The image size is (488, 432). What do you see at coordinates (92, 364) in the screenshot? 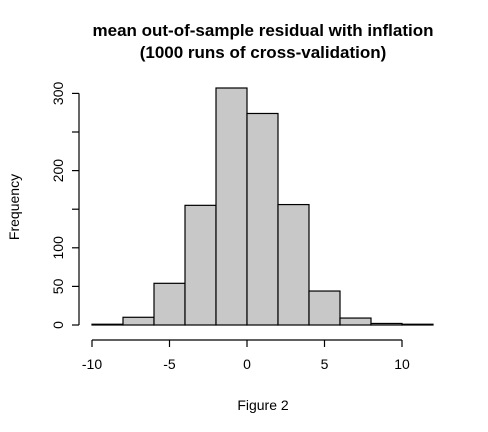
I see `x-tick-label: -10` at bounding box center [92, 364].